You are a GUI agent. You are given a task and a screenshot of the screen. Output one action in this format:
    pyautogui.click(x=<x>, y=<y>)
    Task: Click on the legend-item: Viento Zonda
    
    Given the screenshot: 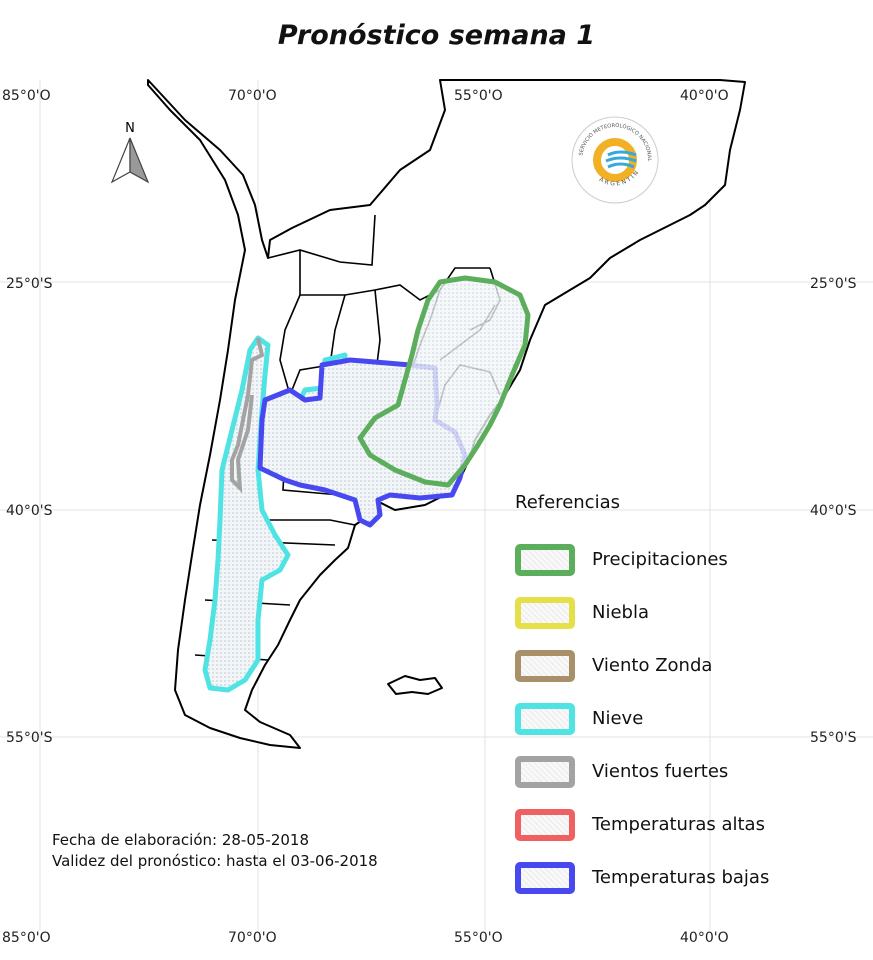 What is the action you would take?
    pyautogui.click(x=642, y=665)
    